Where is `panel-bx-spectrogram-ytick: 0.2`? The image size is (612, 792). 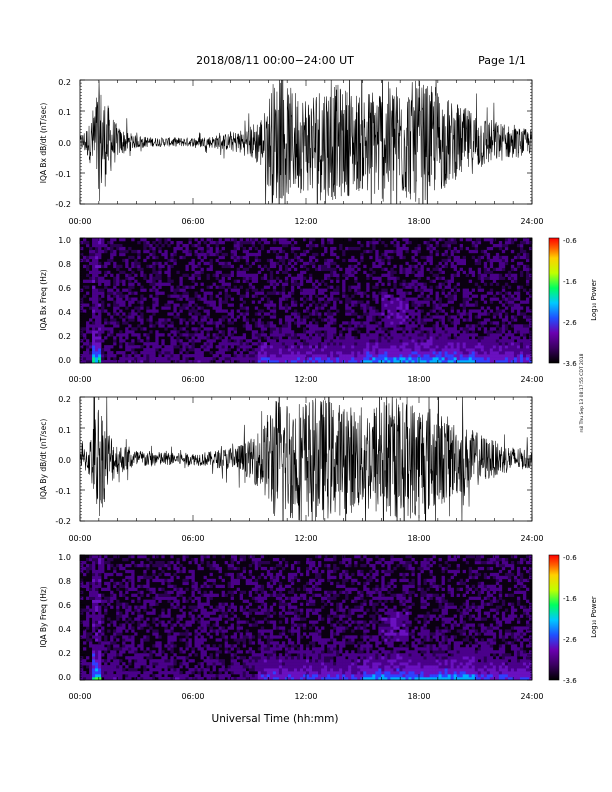 panel-bx-spectrogram-ytick: 0.2 is located at coordinates (64, 336).